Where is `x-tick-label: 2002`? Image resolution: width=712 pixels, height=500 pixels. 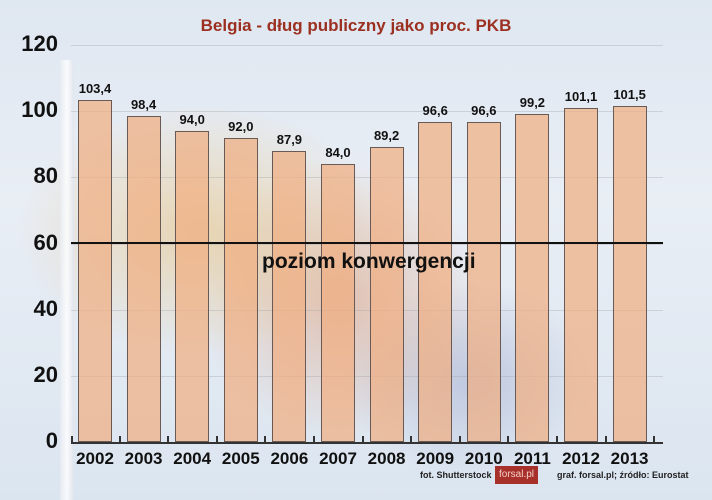
x-tick-label: 2002 is located at coordinates (95, 458).